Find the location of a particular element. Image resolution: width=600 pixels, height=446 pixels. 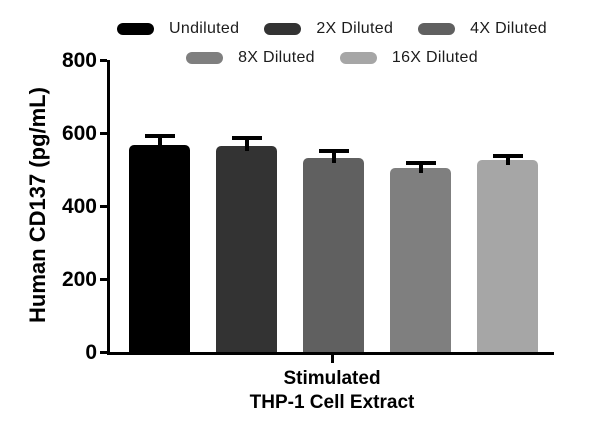

legend-label: 4X Diluted is located at coordinates (508, 28).